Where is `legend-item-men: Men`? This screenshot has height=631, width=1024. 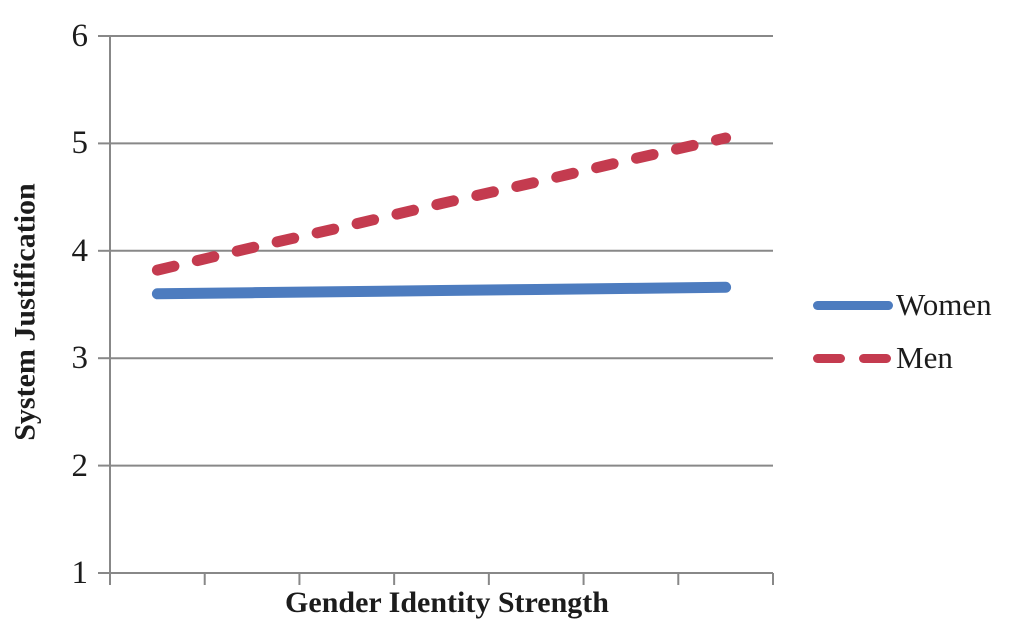
legend-item-men: Men is located at coordinates (902, 358).